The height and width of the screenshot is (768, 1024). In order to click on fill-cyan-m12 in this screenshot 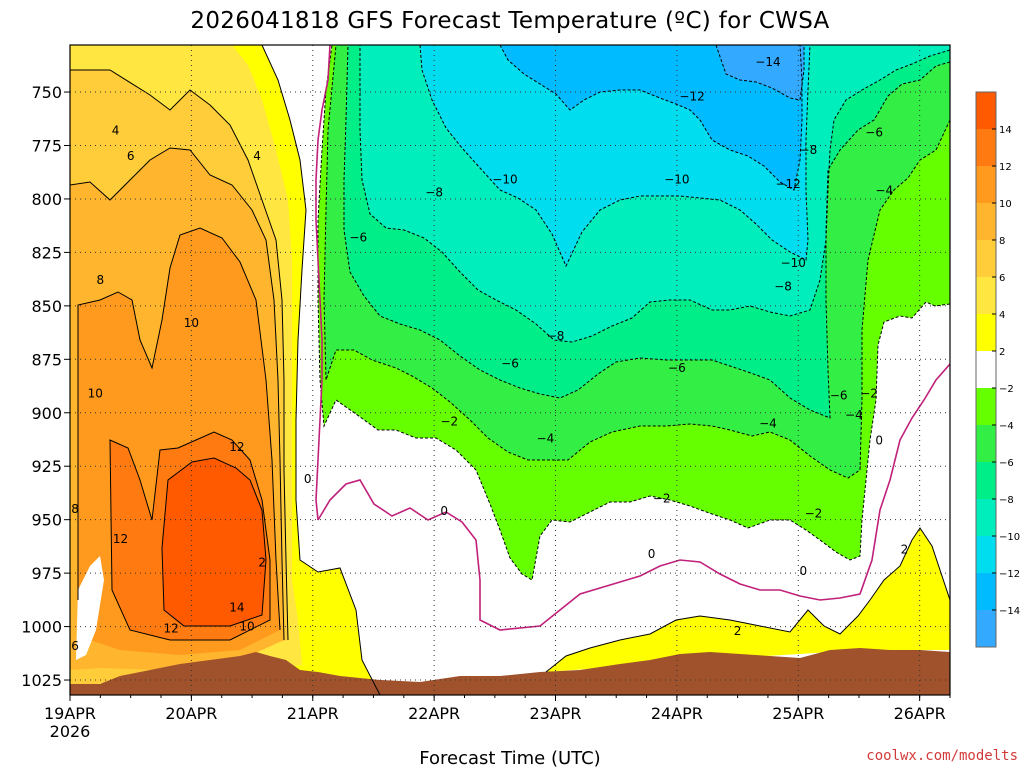, I will do `click(651, 117)`.